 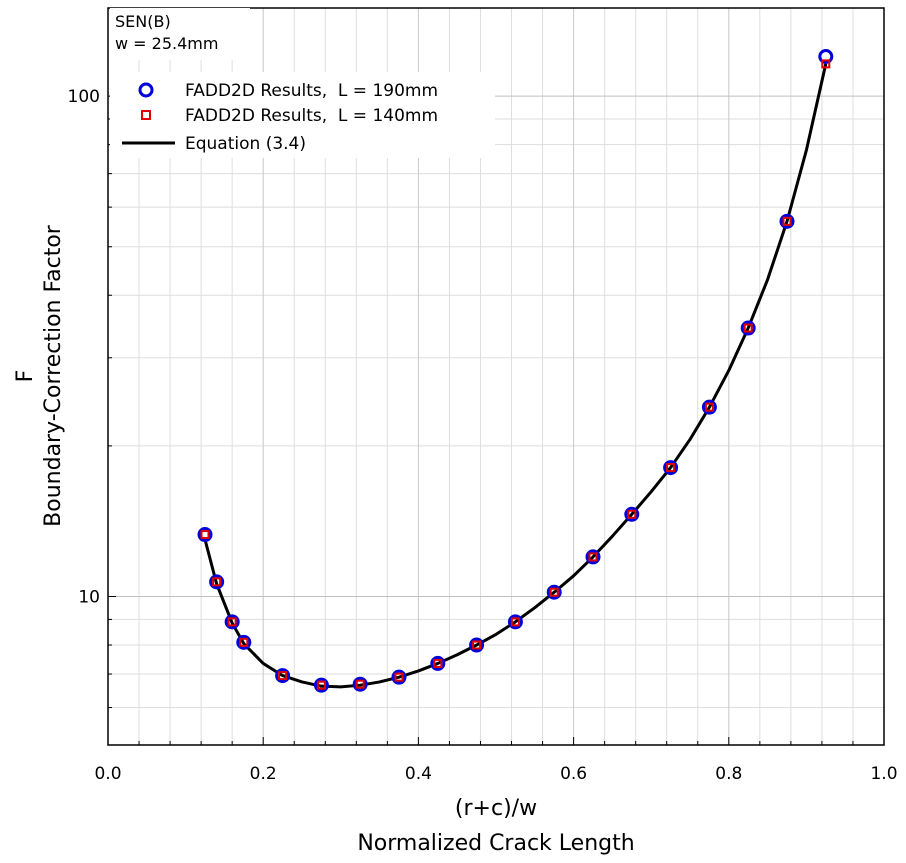 I want to click on x-axis-label-line-2: Normalized Crack Length, so click(x=495, y=843).